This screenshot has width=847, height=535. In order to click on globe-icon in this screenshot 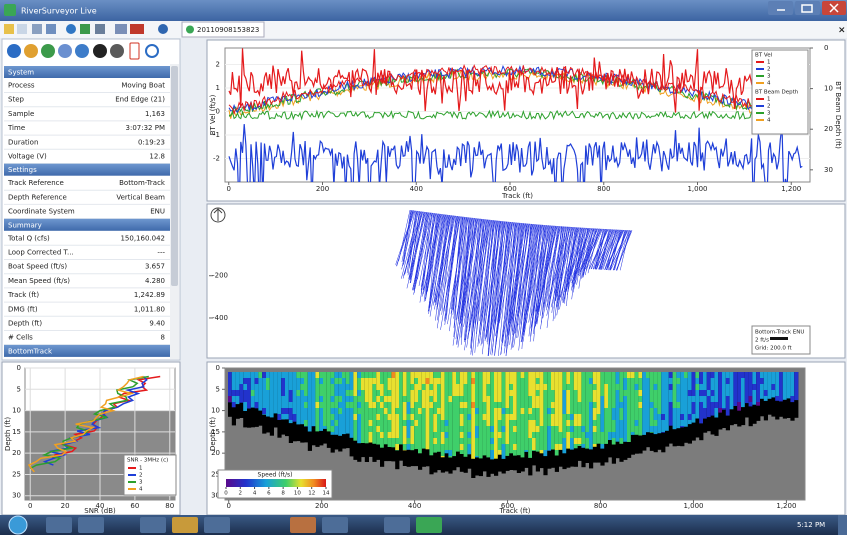, I will do `click(82, 51)`.